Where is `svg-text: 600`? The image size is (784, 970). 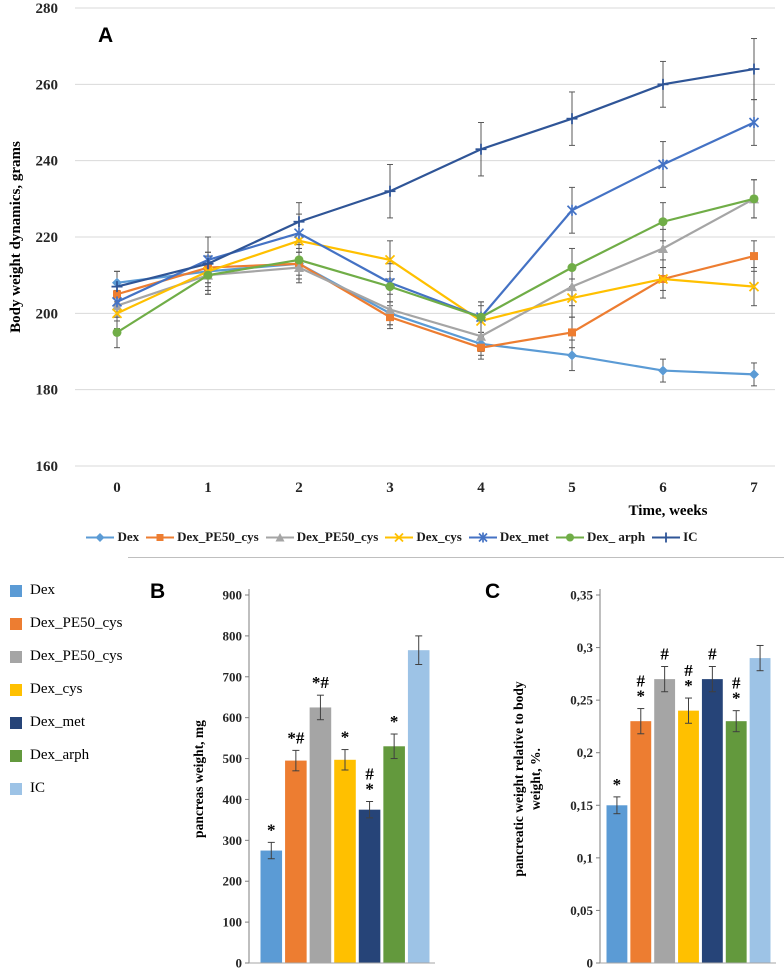 svg-text: 600 is located at coordinates (233, 717).